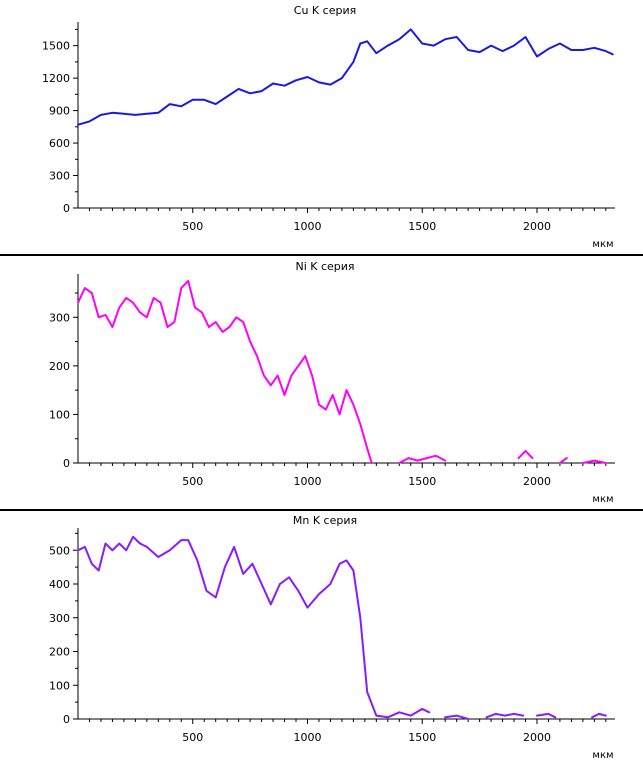 The image size is (643, 769). What do you see at coordinates (59, 685) in the screenshot?
I see `mn-y-tick-label: 100` at bounding box center [59, 685].